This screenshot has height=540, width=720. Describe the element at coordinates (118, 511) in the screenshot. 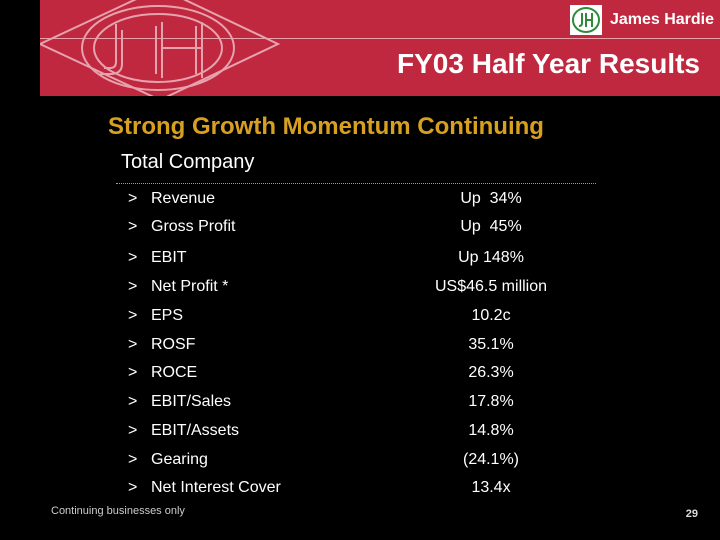

I see `footnote: Continuing businesses only` at that location.